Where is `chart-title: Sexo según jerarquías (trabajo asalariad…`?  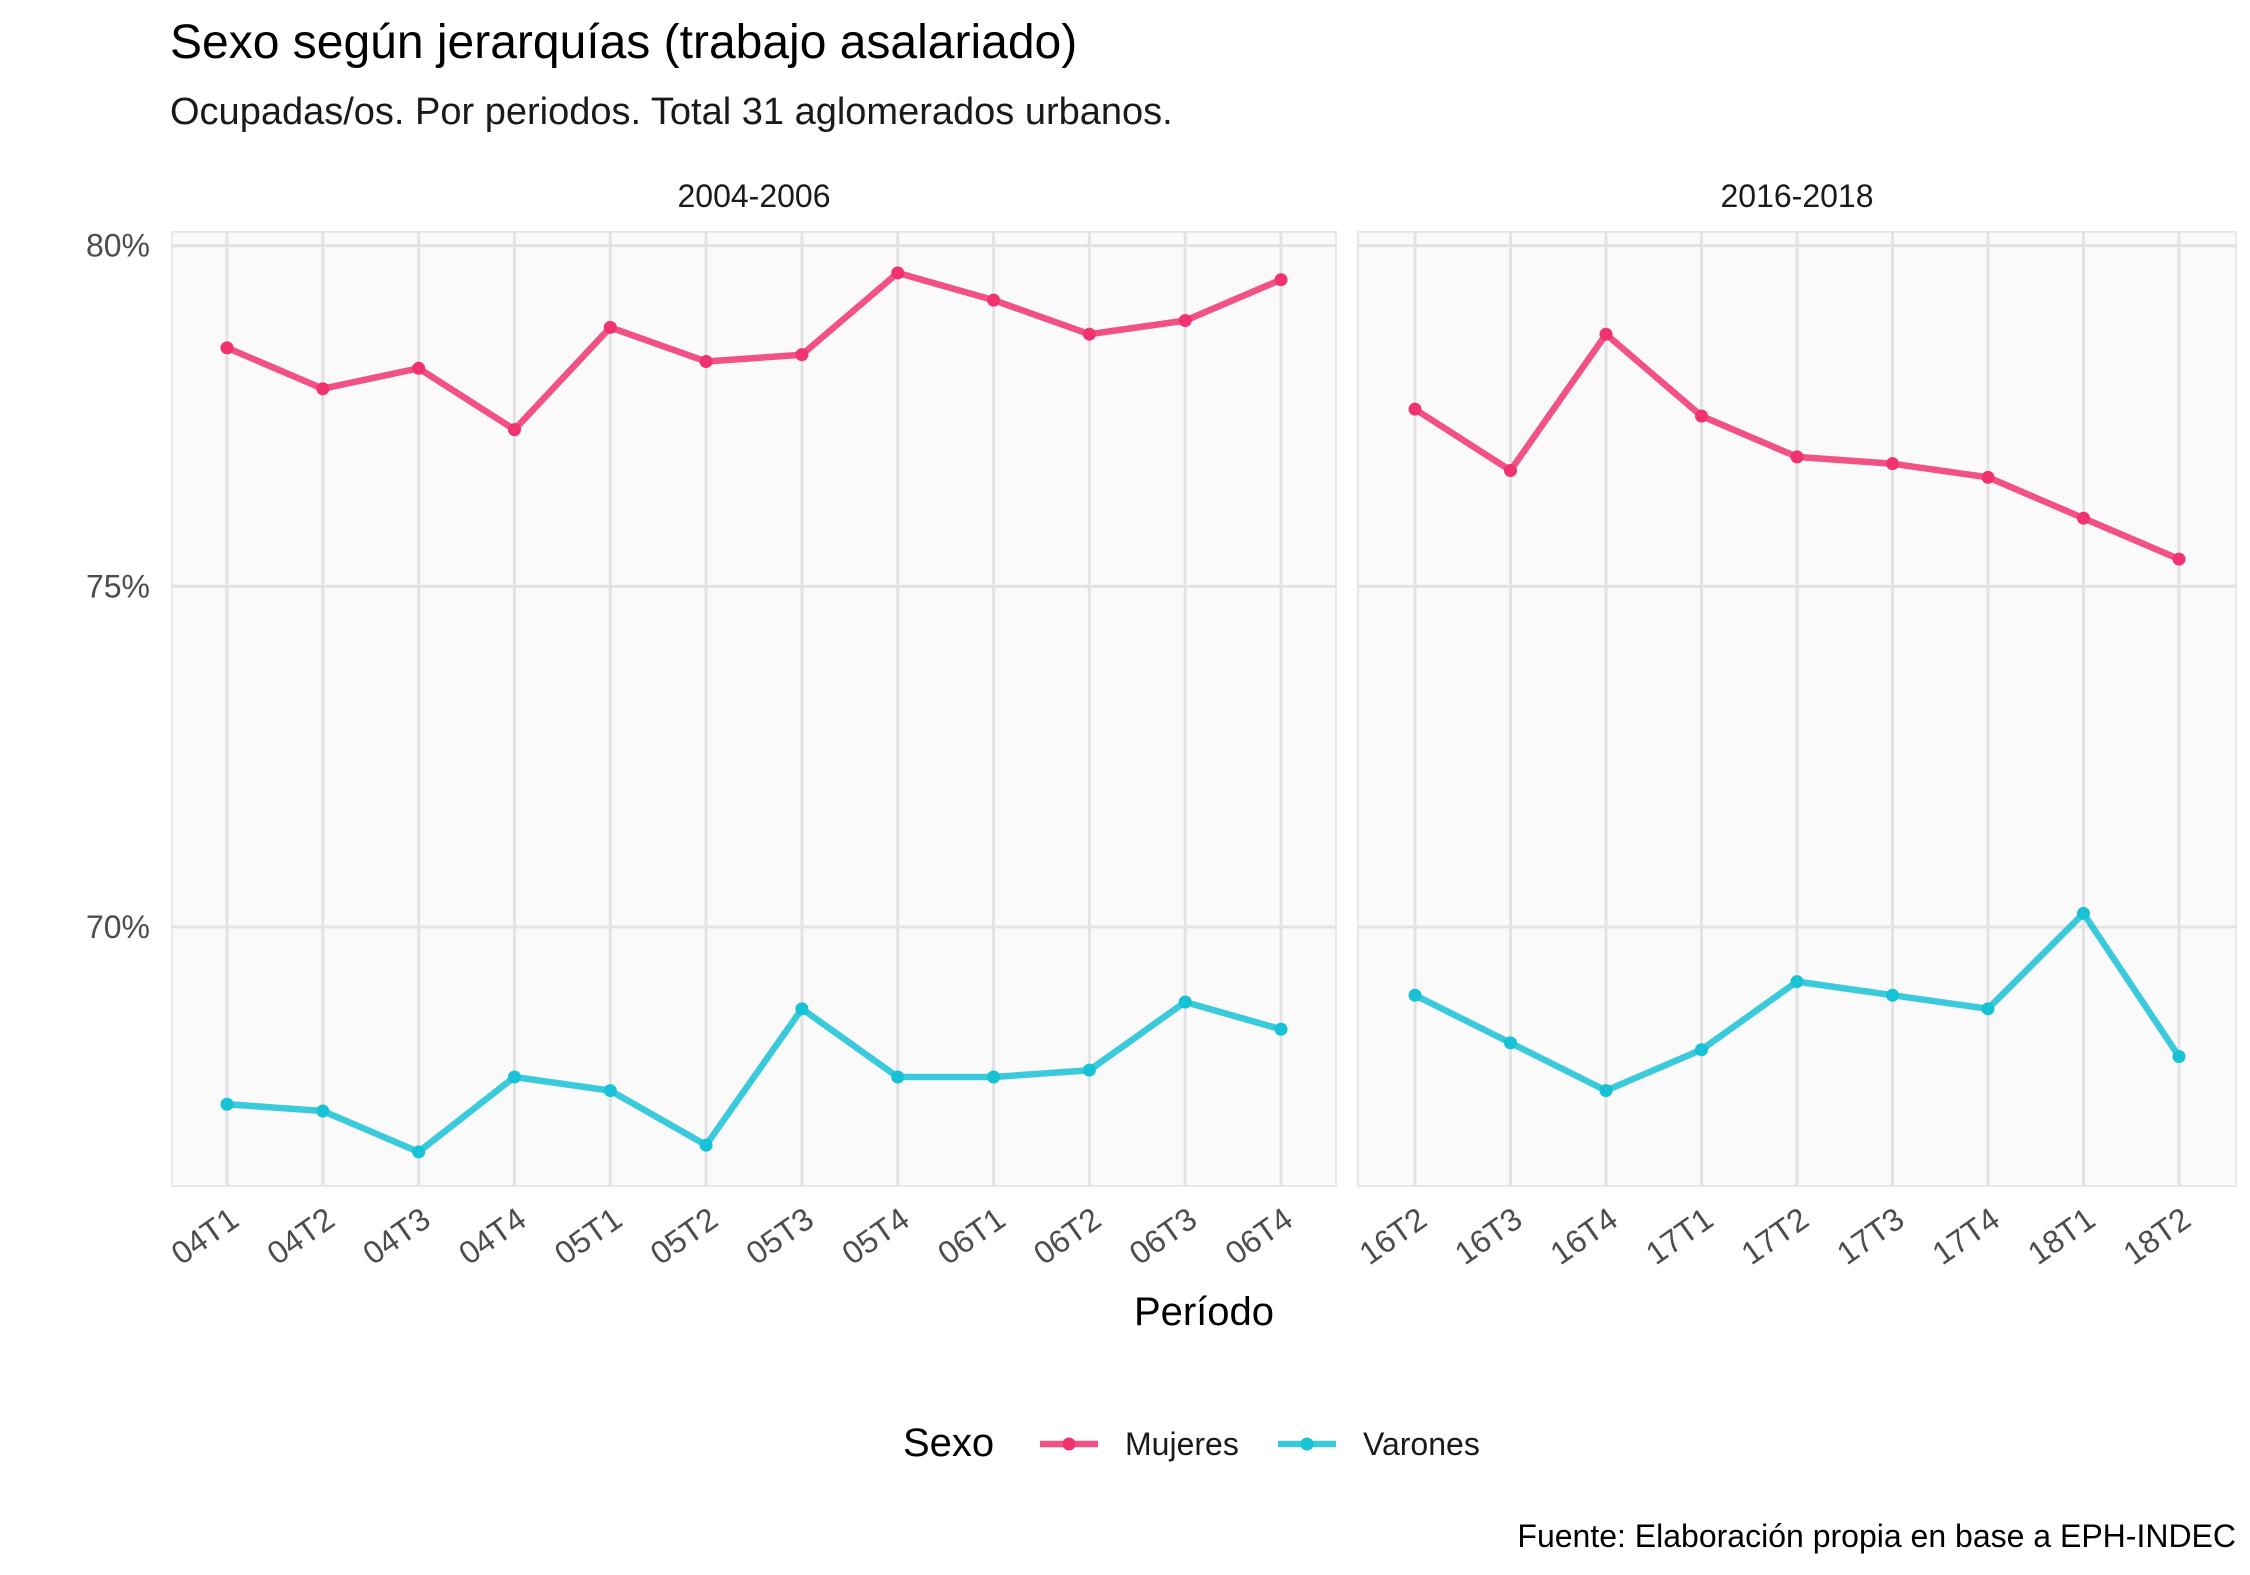
chart-title: Sexo según jerarquías (trabajo asalariad… is located at coordinates (623, 42).